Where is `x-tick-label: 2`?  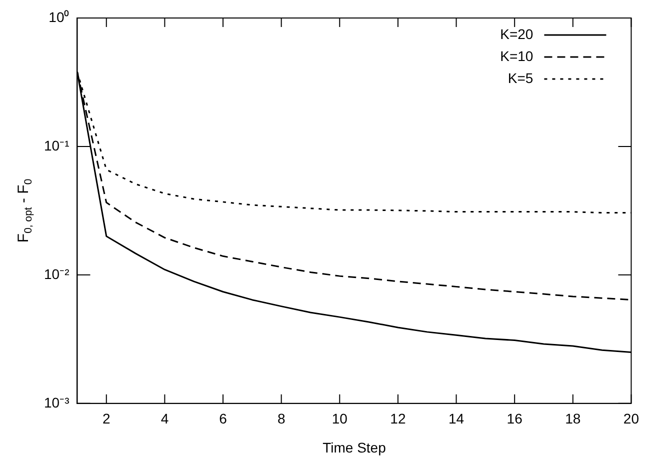 x-tick-label: 2 is located at coordinates (106, 418).